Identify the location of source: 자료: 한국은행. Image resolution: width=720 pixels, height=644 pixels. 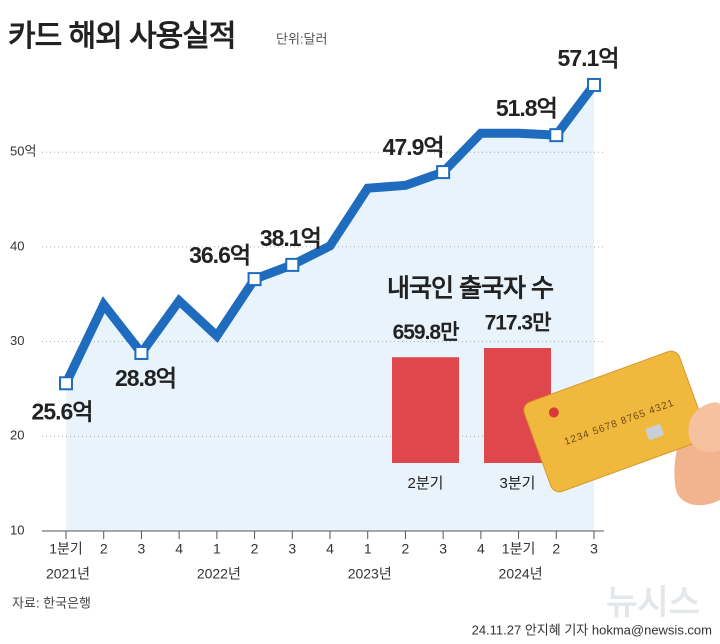
(51, 602).